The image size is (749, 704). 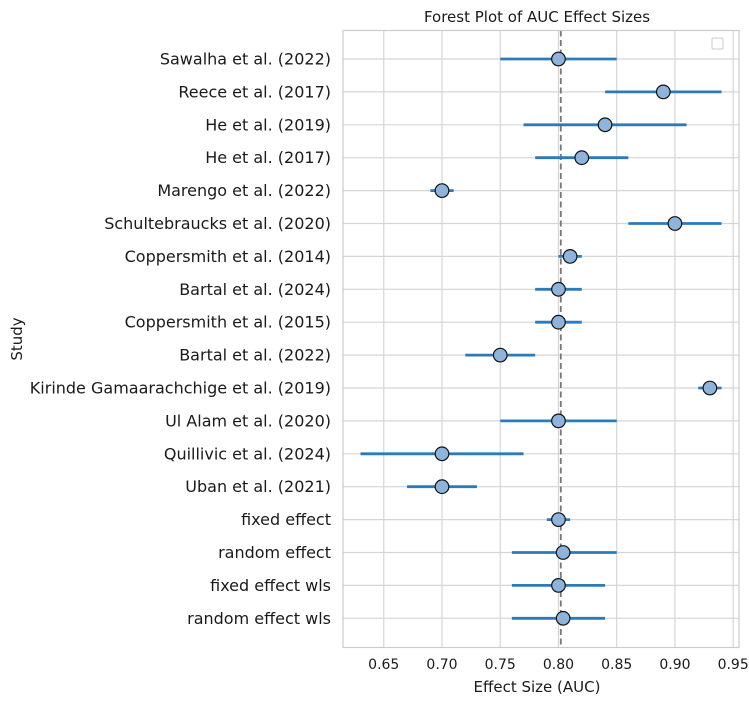 I want to click on y-tick-label: Sawalha et al. (2022), so click(x=245, y=59).